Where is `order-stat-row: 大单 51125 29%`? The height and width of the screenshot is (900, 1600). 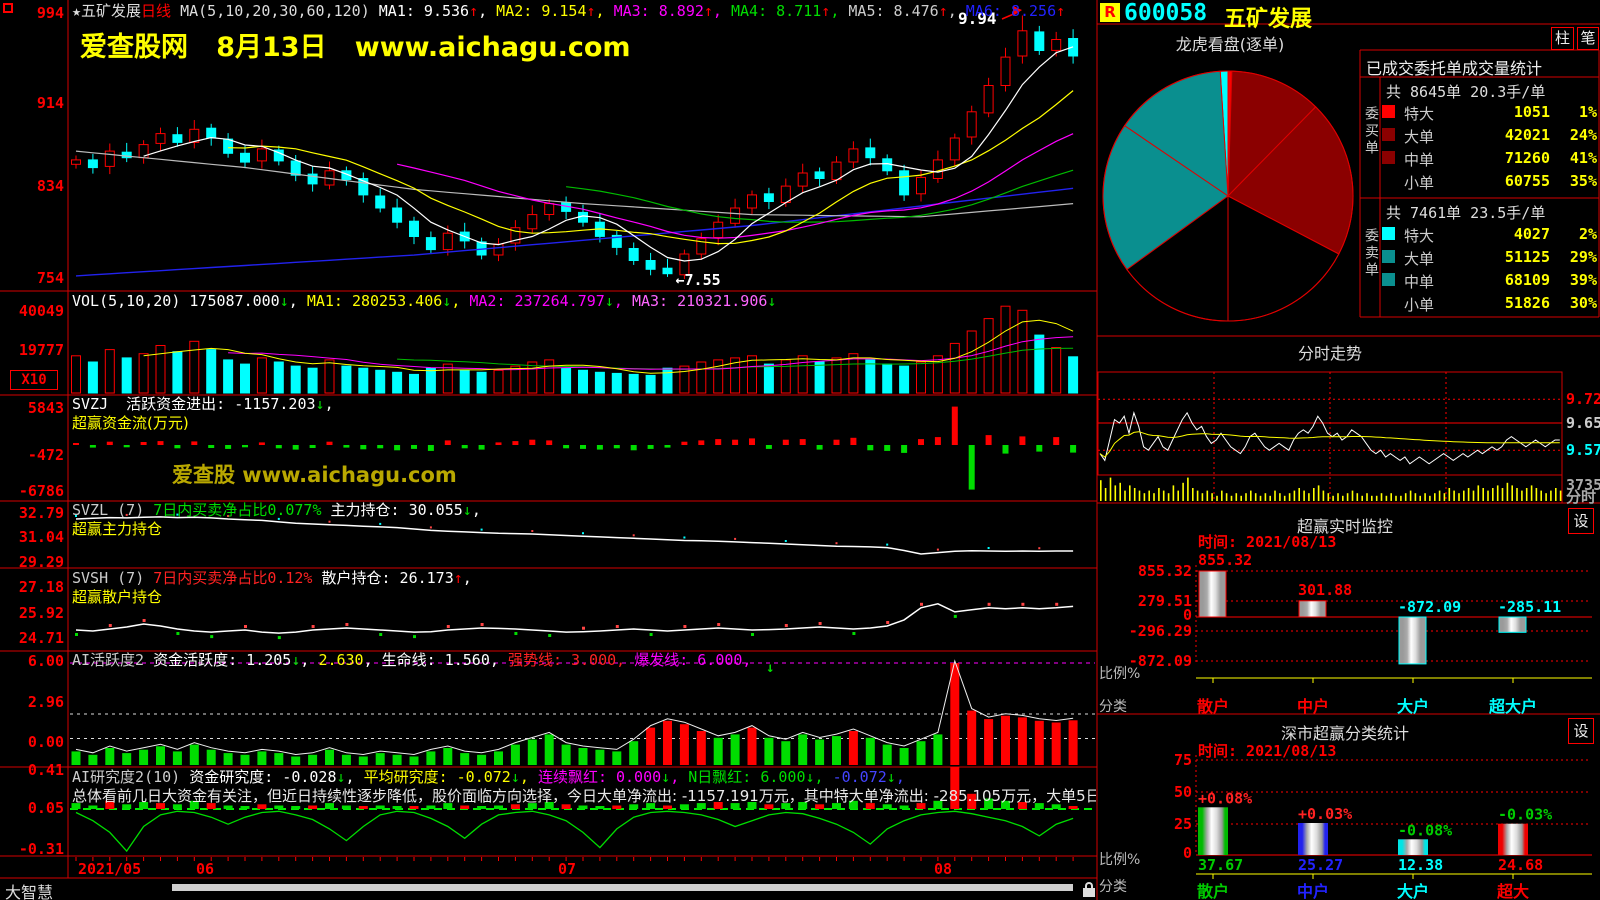
order-stat-row: 大单 51125 29% is located at coordinates (1480, 257).